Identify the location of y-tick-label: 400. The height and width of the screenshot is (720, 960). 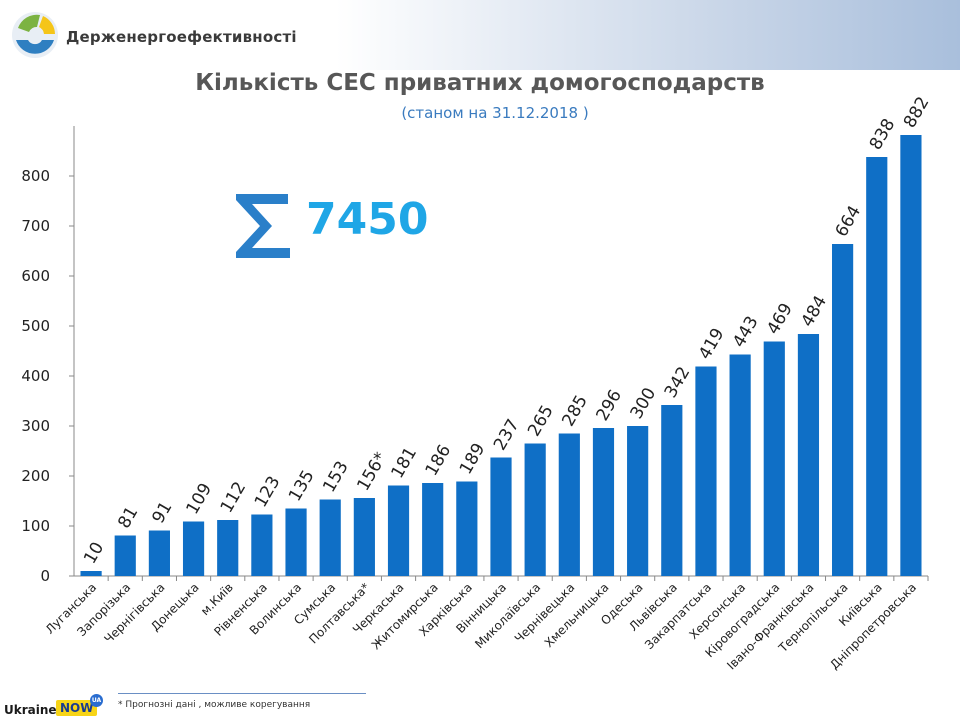
(35, 376).